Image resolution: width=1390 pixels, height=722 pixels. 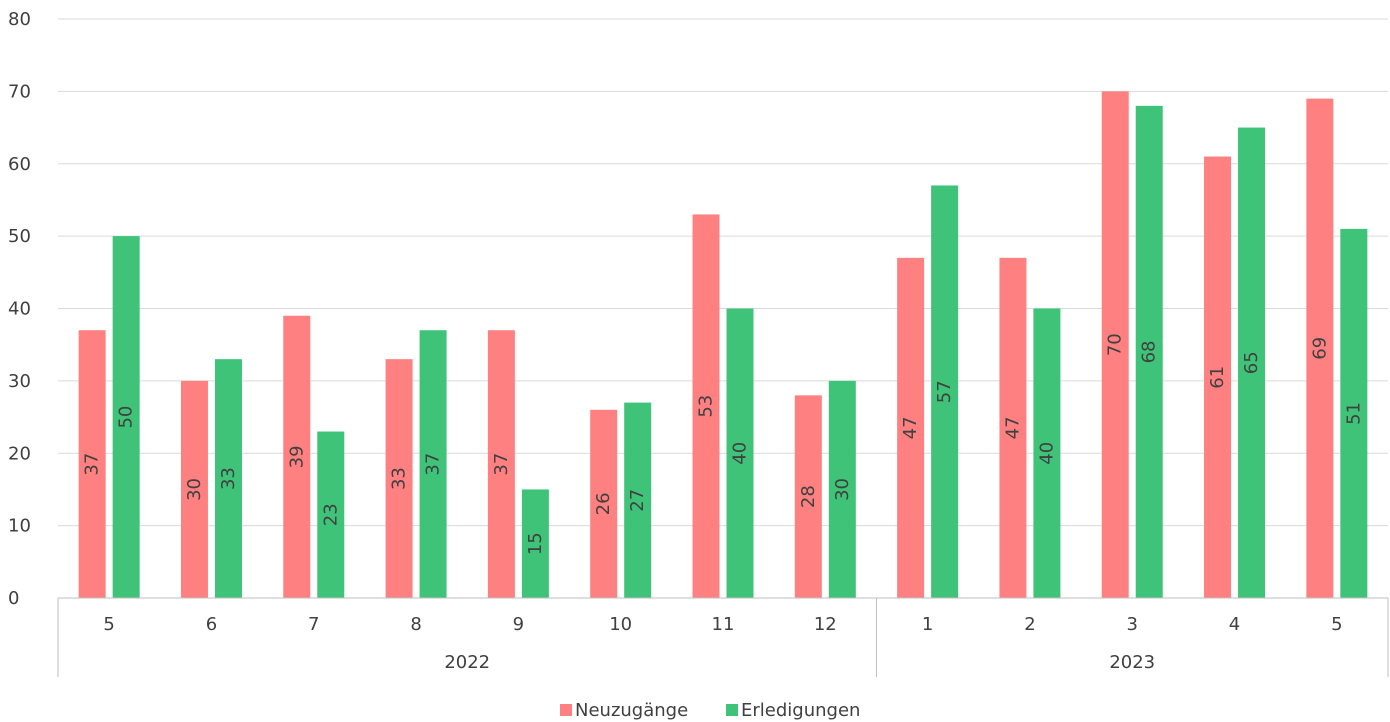 I want to click on x-tick-label: 4, so click(x=1234, y=624).